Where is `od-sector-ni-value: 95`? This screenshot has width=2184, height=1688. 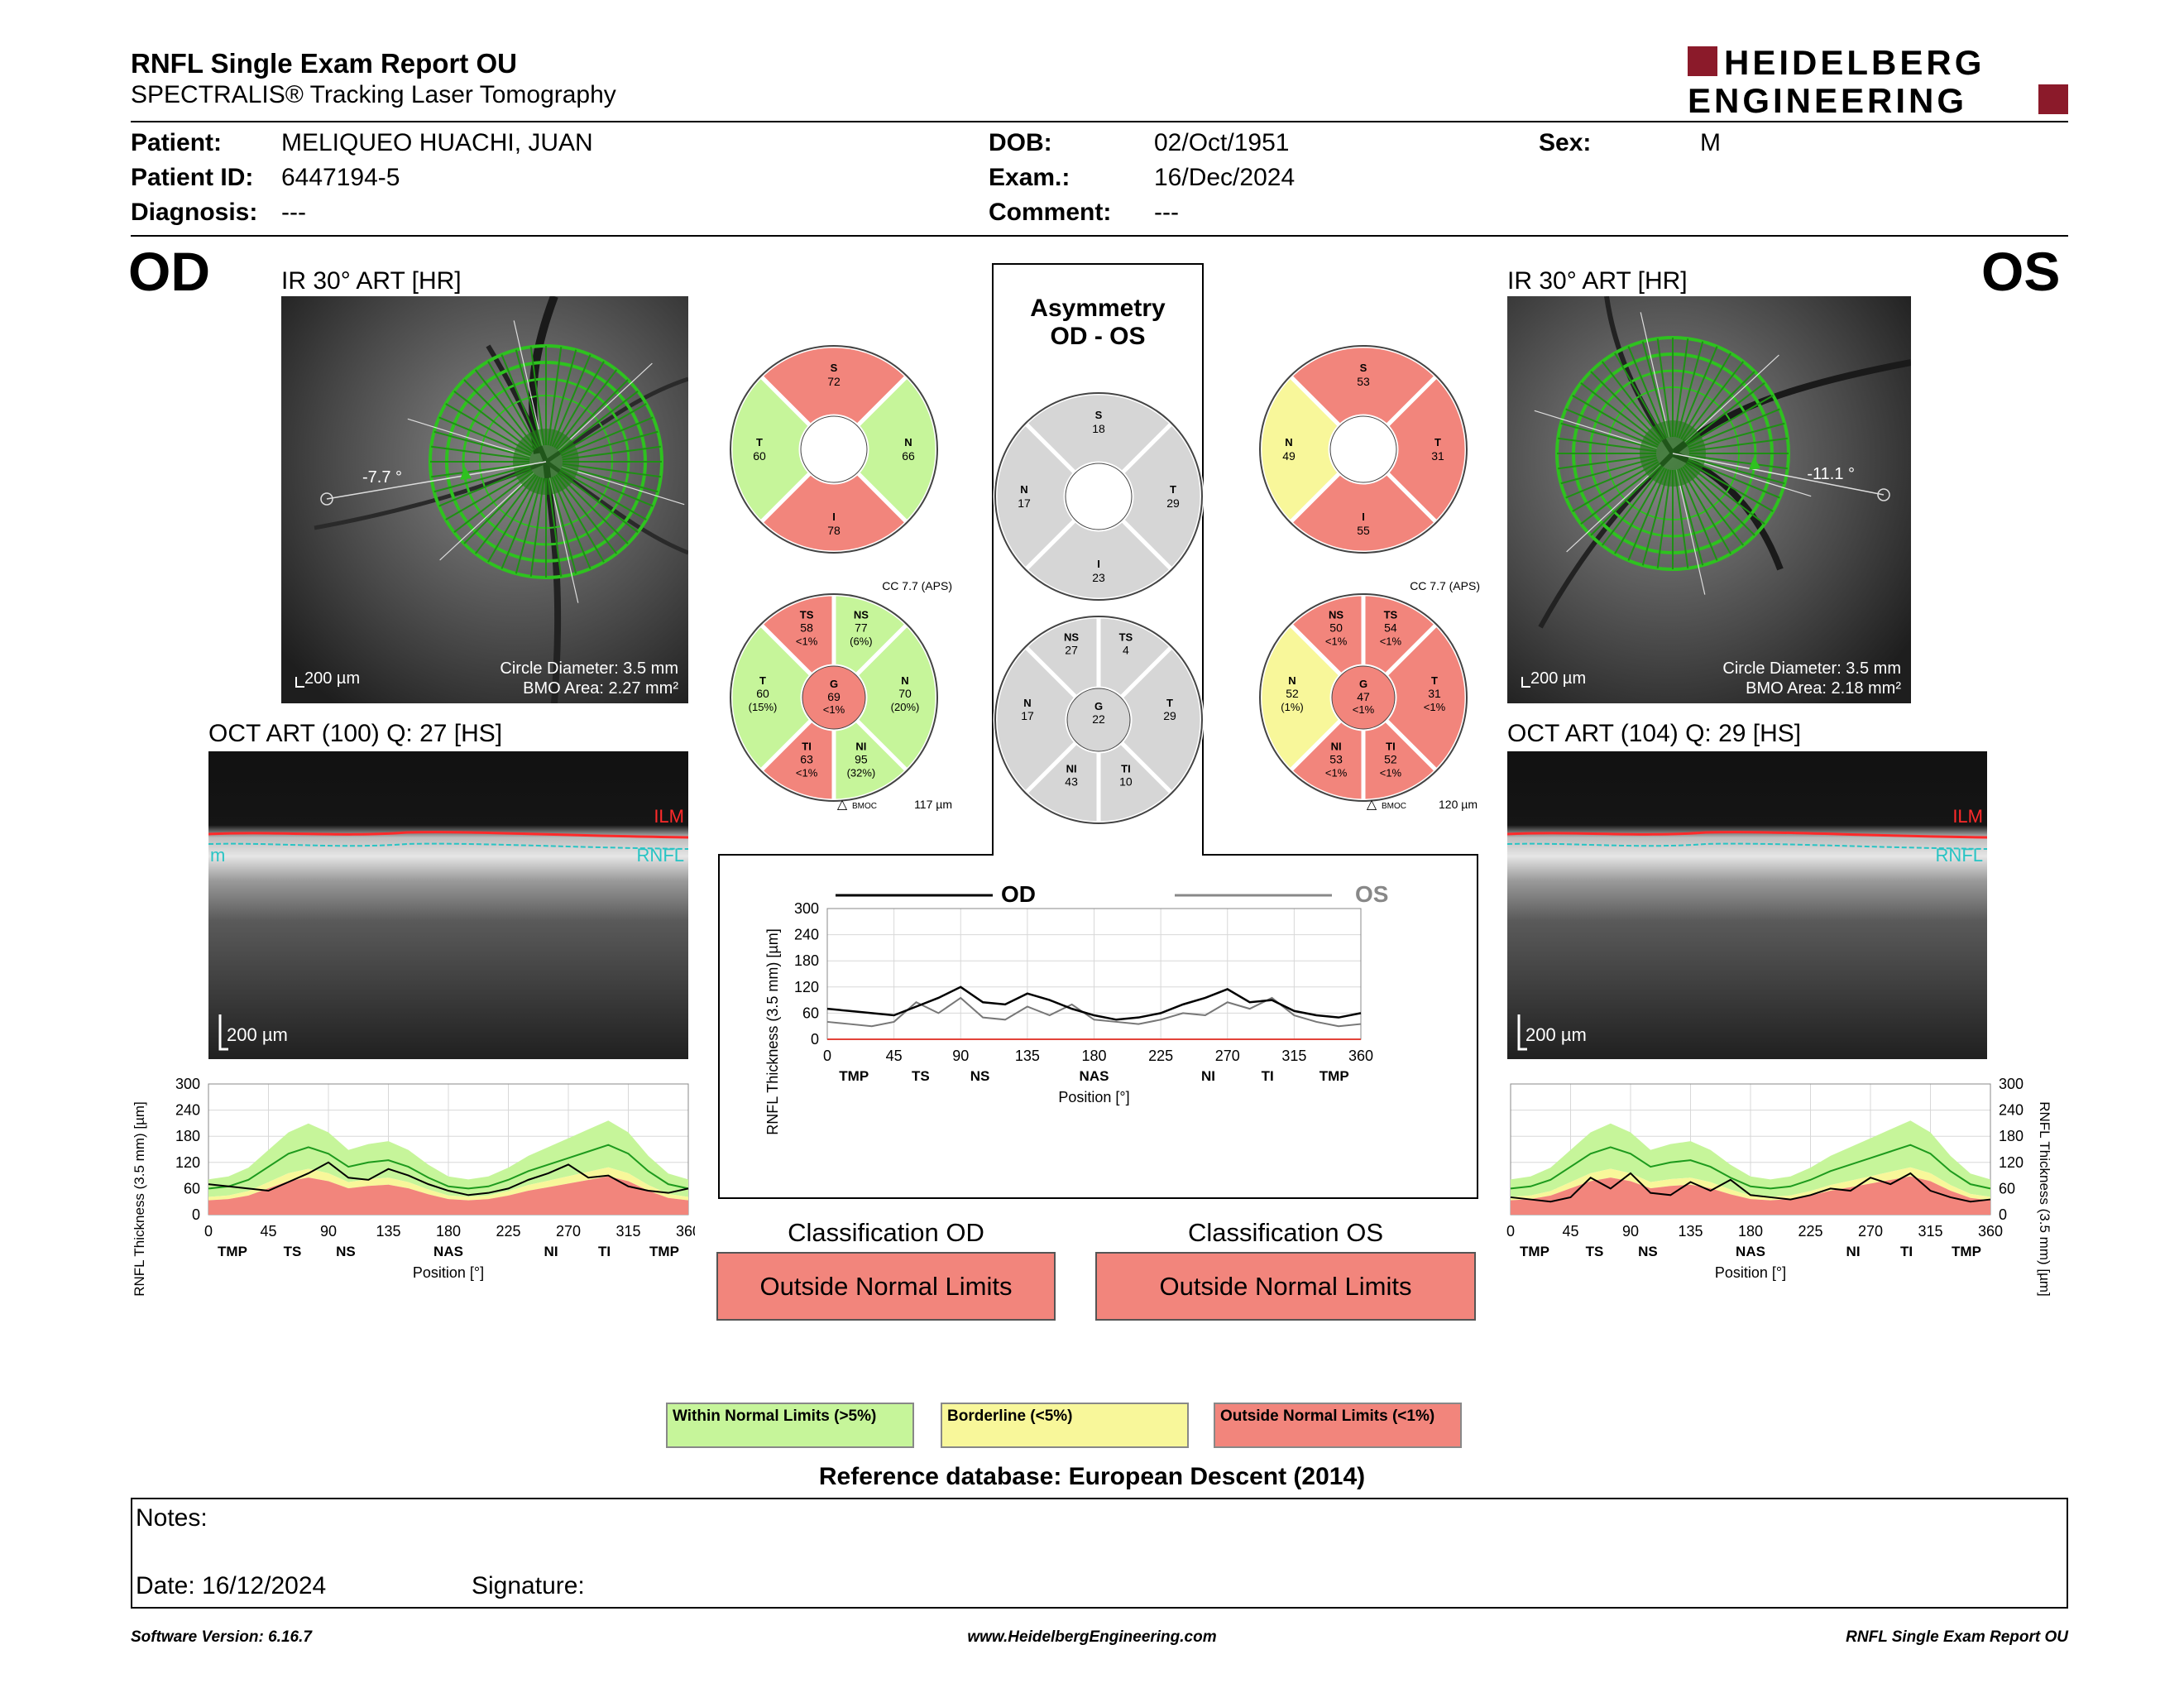 od-sector-ni-value: 95 is located at coordinates (861, 758).